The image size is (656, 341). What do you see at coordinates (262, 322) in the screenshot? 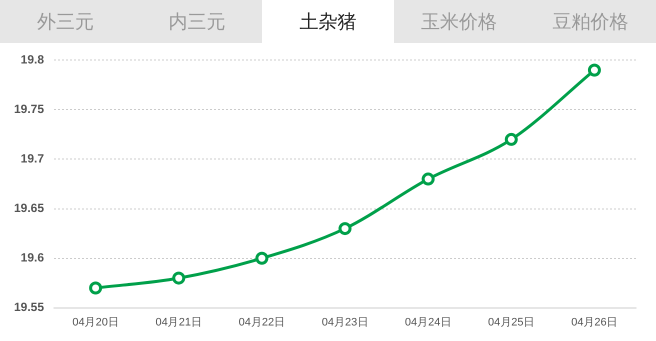
I see `x-tick-label: 04月22日` at bounding box center [262, 322].